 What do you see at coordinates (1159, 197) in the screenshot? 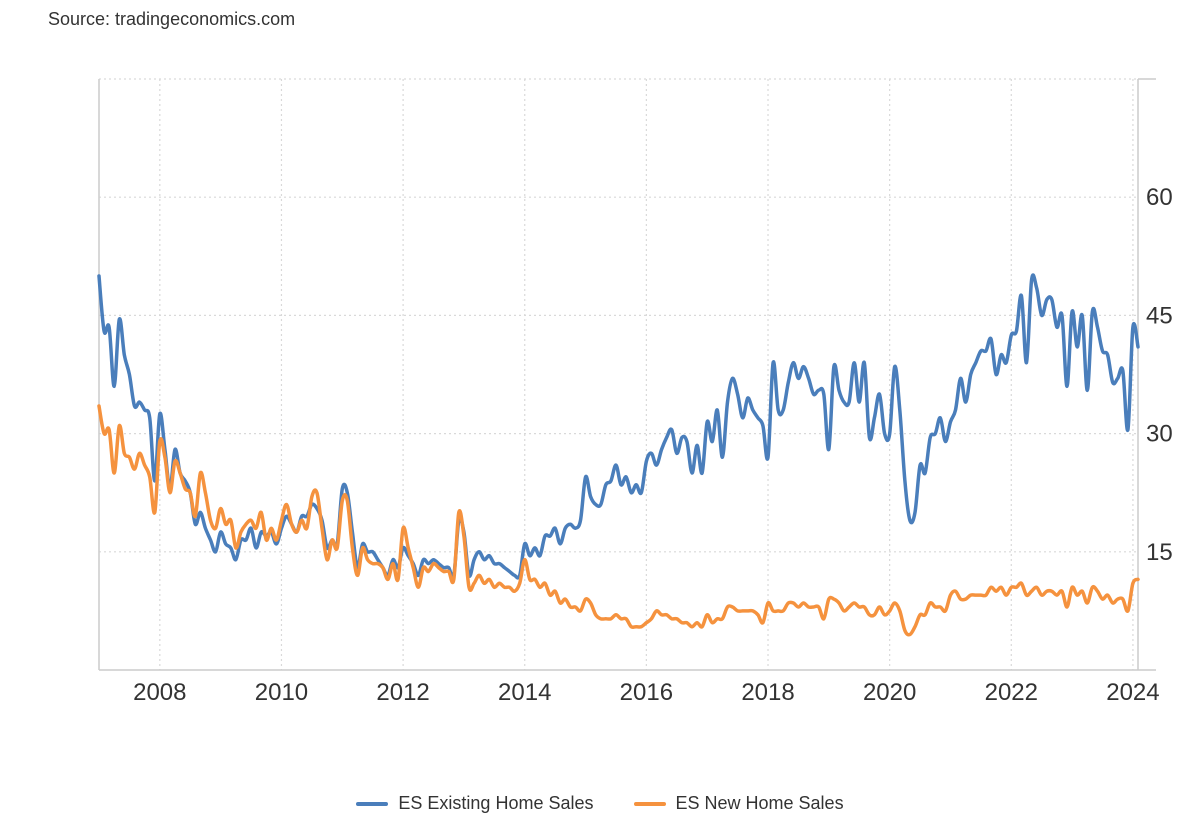
I see `y-tick-label: 60` at bounding box center [1159, 197].